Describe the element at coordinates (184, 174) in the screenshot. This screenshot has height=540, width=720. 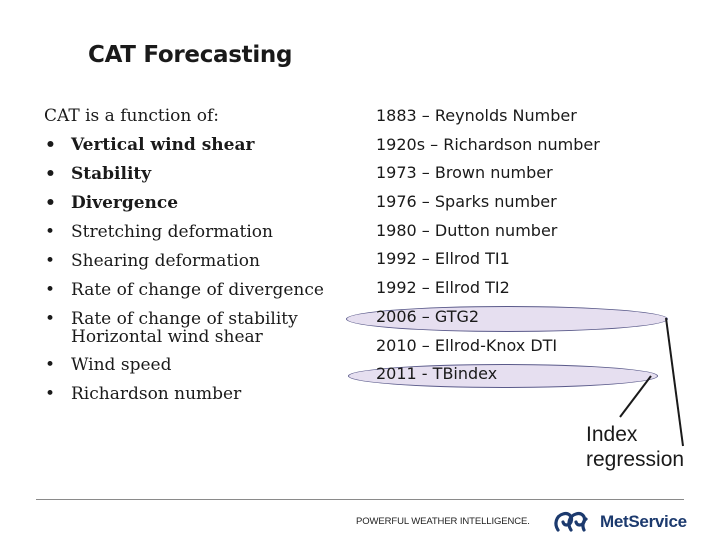
I see `list-item: • Stability` at that location.